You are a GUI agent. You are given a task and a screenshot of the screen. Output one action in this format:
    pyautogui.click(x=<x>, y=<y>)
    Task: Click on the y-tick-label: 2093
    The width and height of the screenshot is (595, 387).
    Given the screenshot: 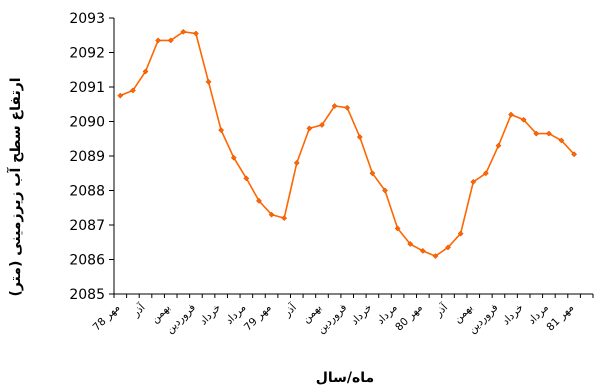 What is the action you would take?
    pyautogui.click(x=87, y=19)
    